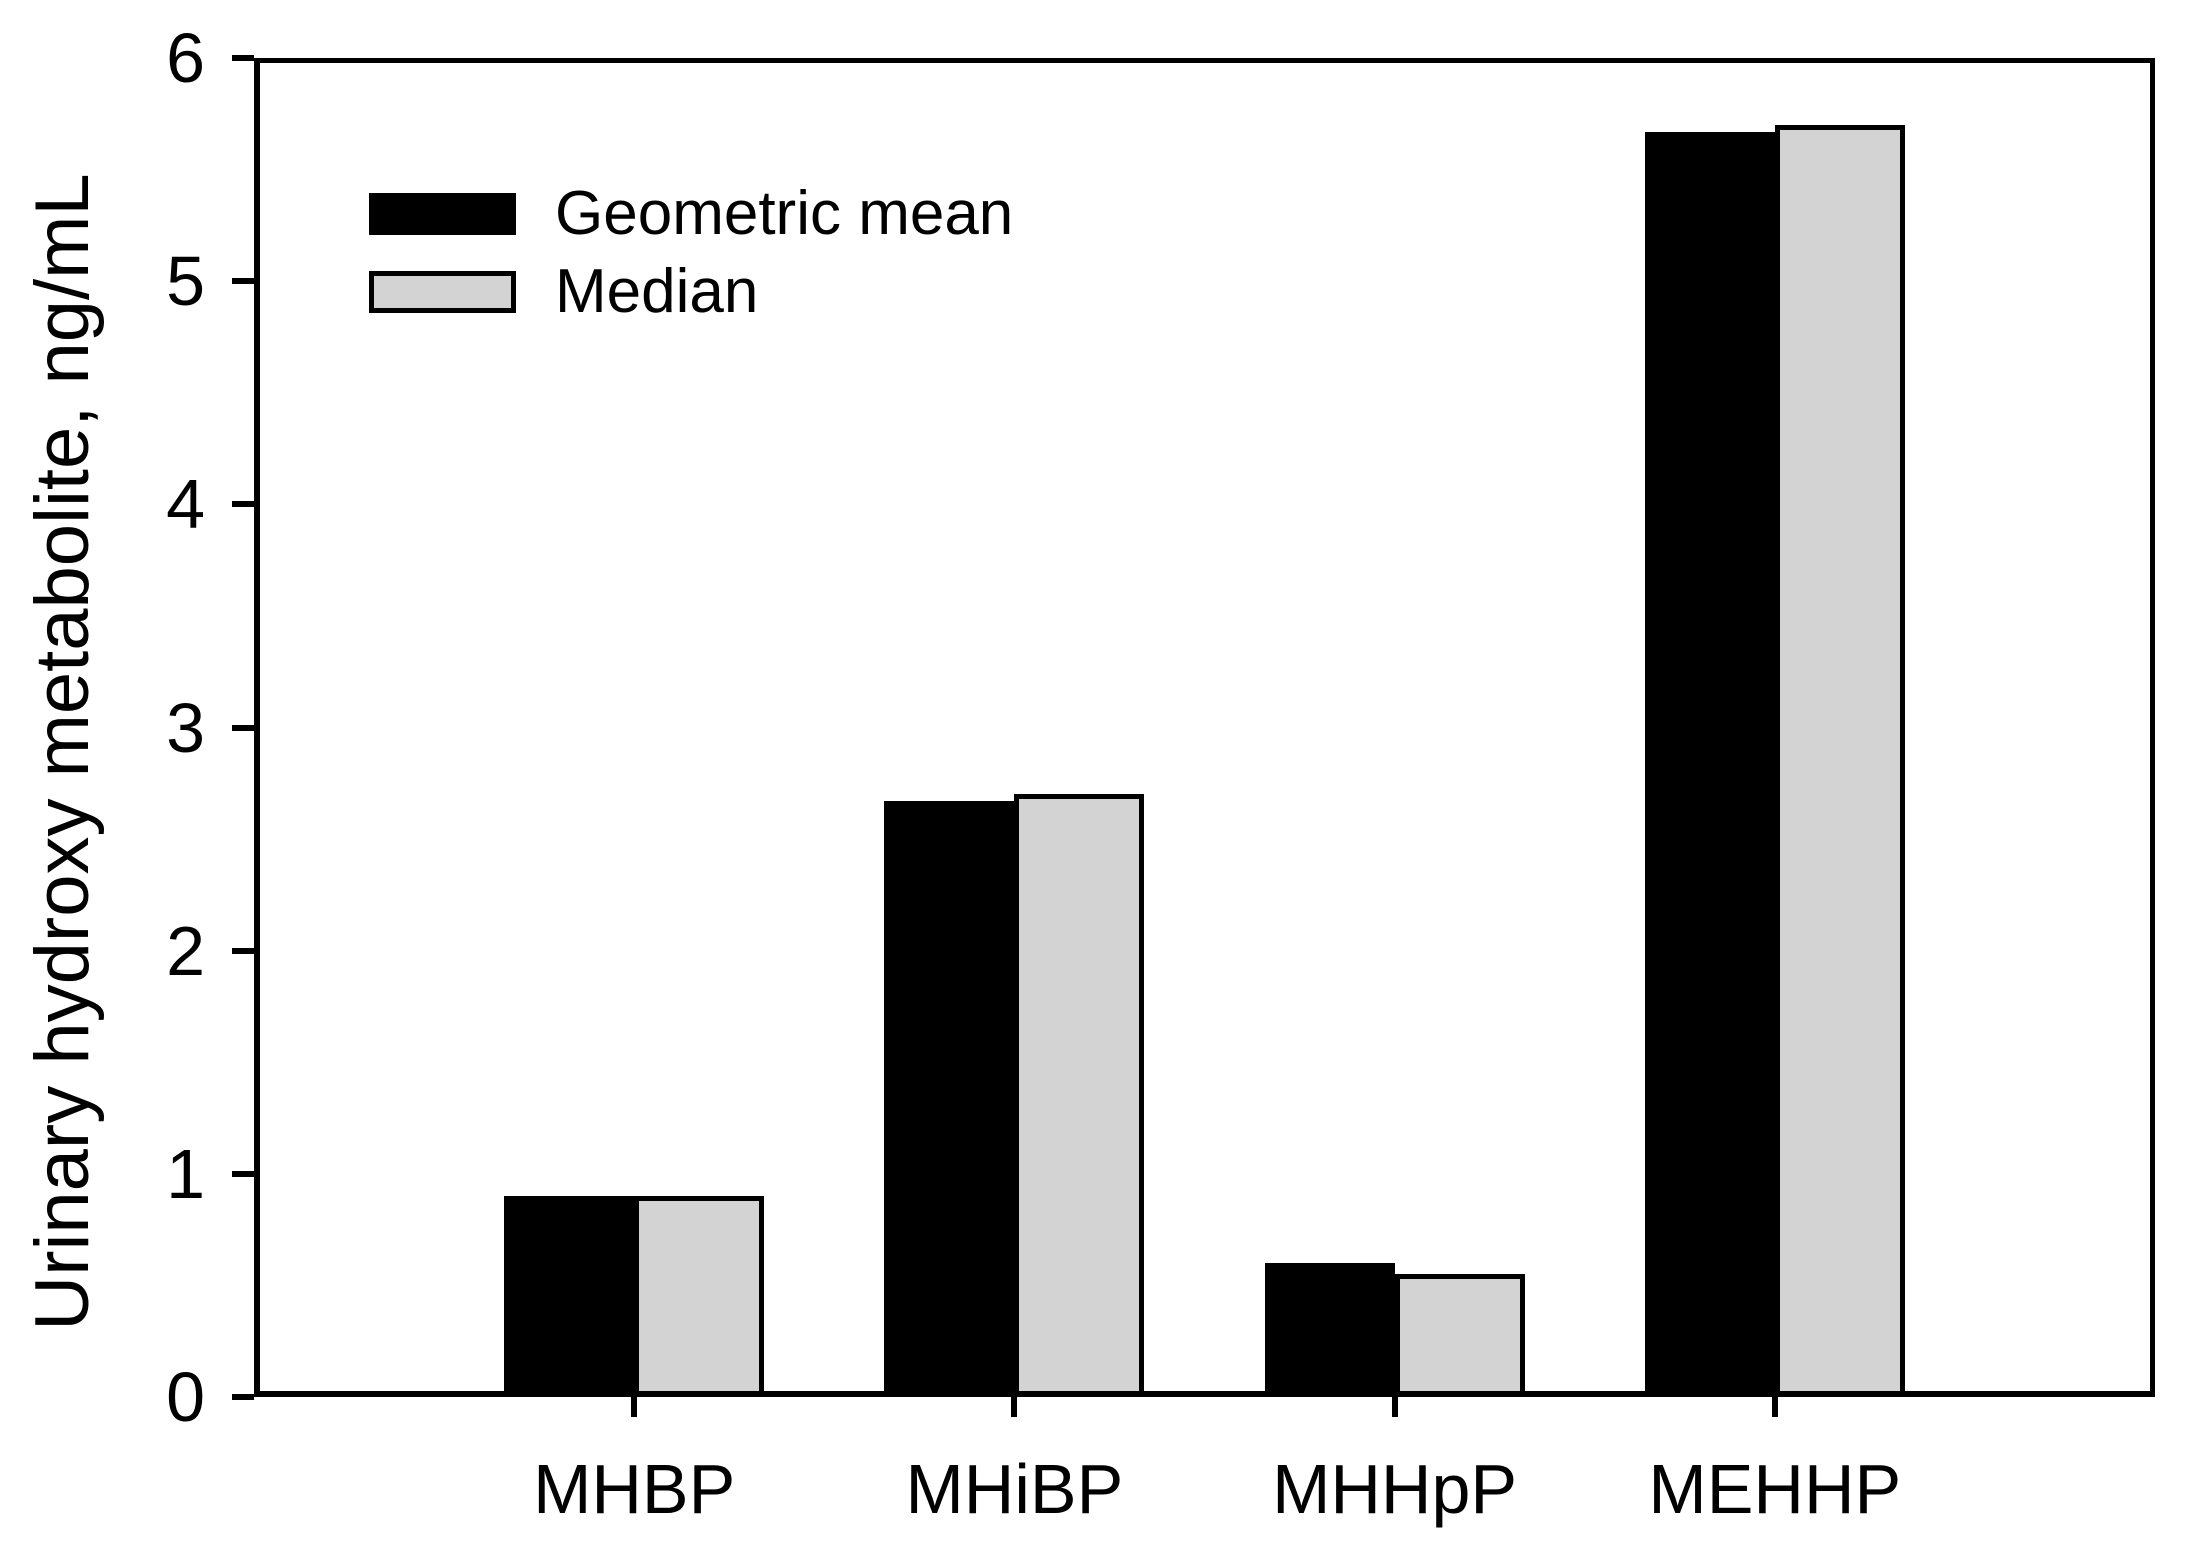 This screenshot has width=2190, height=1564. I want to click on bar-mehhp-geometric-mean, so click(1709, 764).